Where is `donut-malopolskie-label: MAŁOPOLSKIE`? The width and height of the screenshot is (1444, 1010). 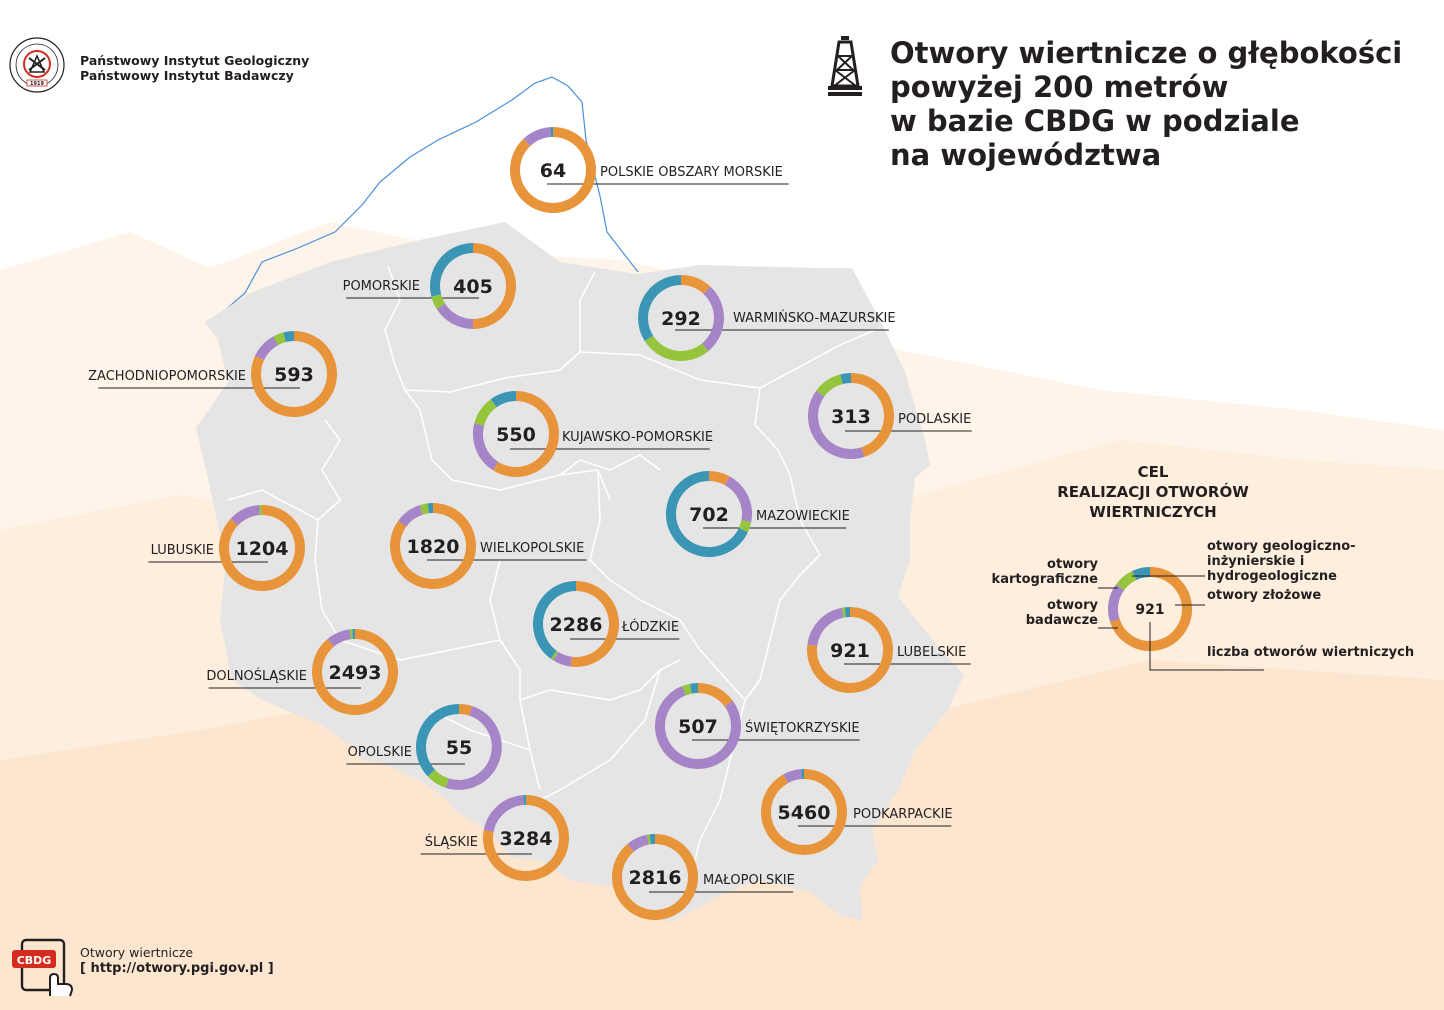
donut-malopolskie-label: MAŁOPOLSKIE is located at coordinates (749, 880).